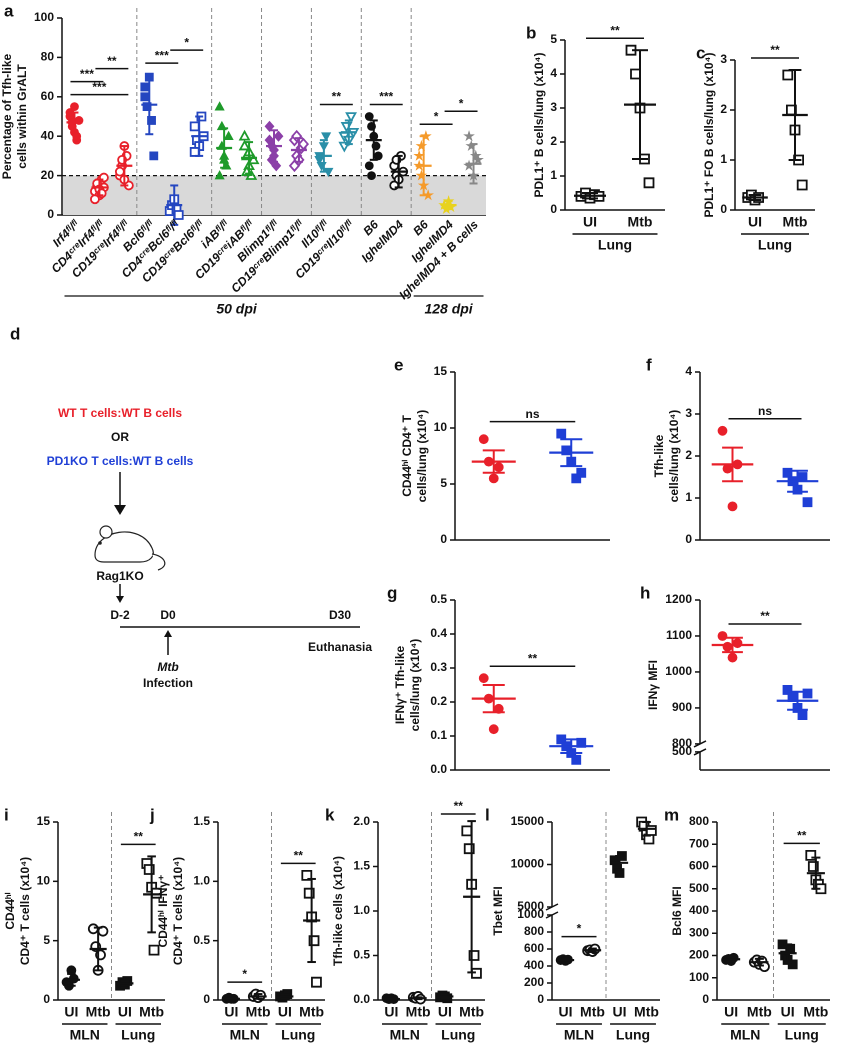  What do you see at coordinates (659, 455) in the screenshot?
I see `y-axis-label: Tfh-like` at bounding box center [659, 455].